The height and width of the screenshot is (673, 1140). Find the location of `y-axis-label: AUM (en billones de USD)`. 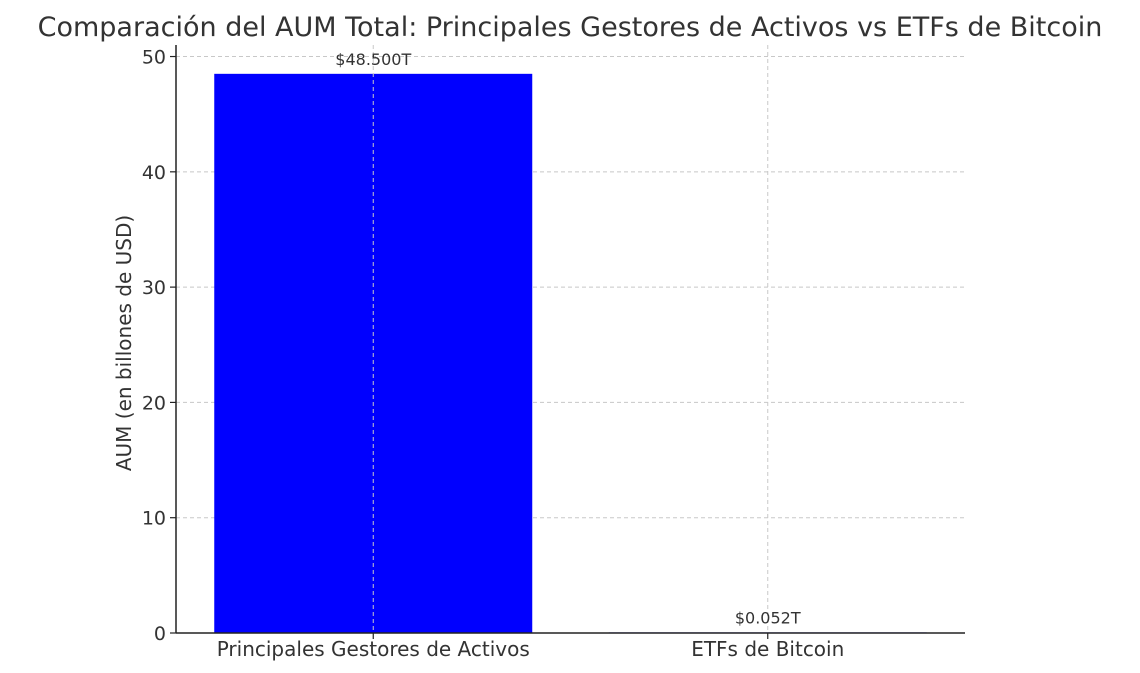

y-axis-label: AUM (en billones de USD) is located at coordinates (124, 343).